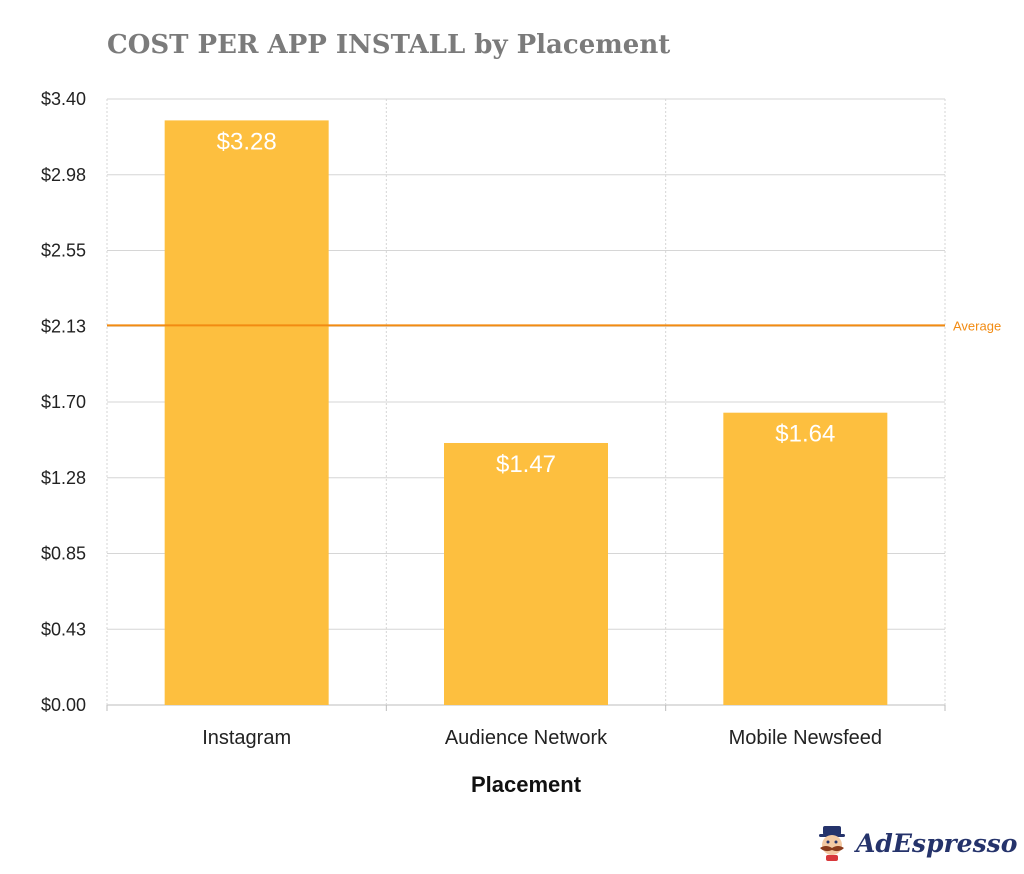 The image size is (1024, 874). I want to click on y-tick-label: $2.55, so click(63, 251).